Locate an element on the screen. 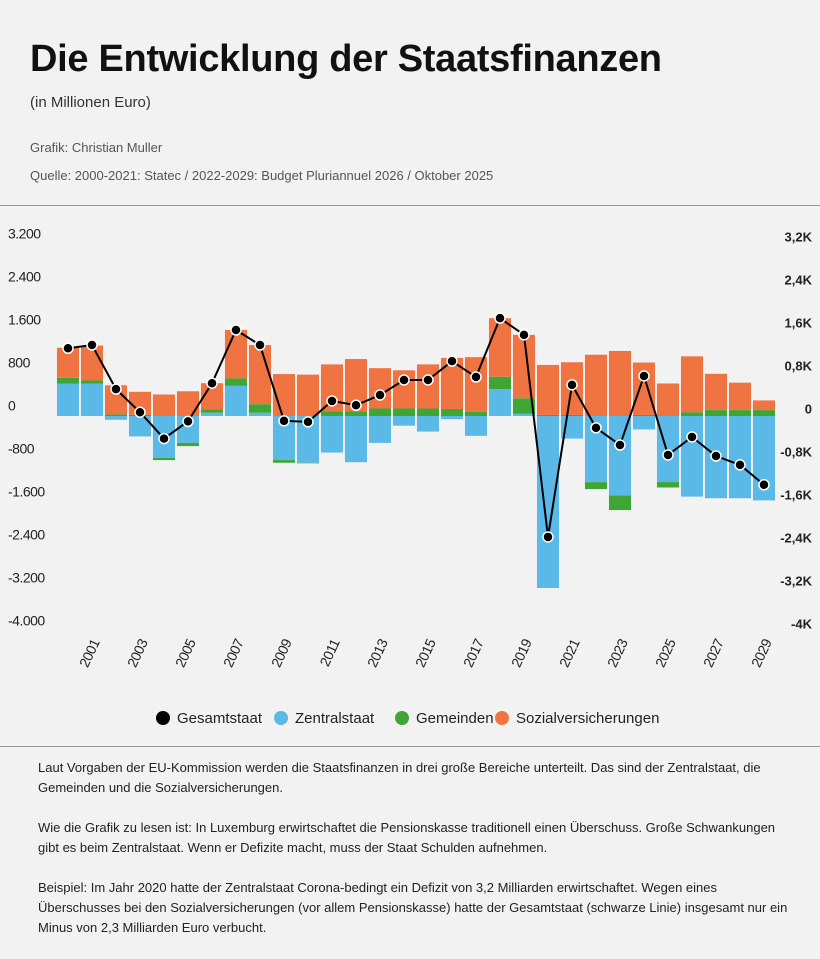  legend-label: Gemeinden is located at coordinates (455, 718).